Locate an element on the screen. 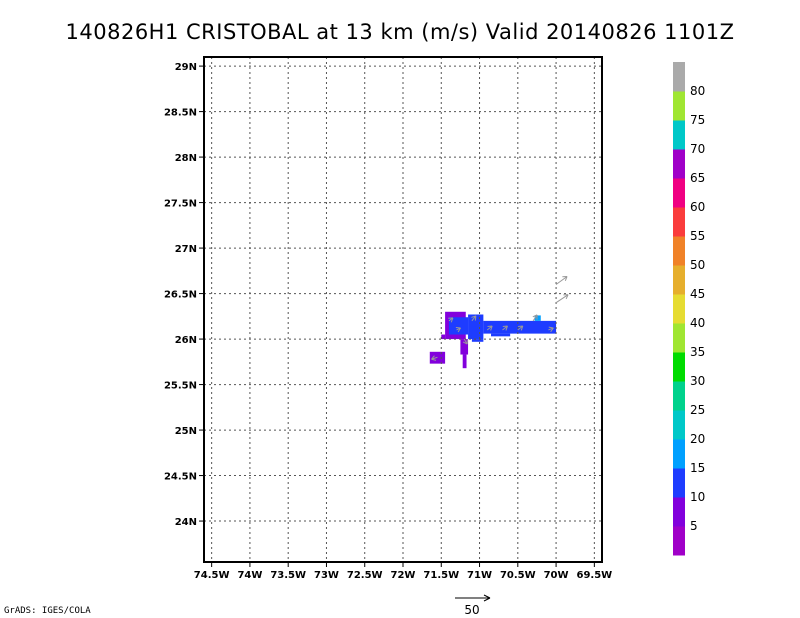  y-tick-label: 28N is located at coordinates (186, 158).